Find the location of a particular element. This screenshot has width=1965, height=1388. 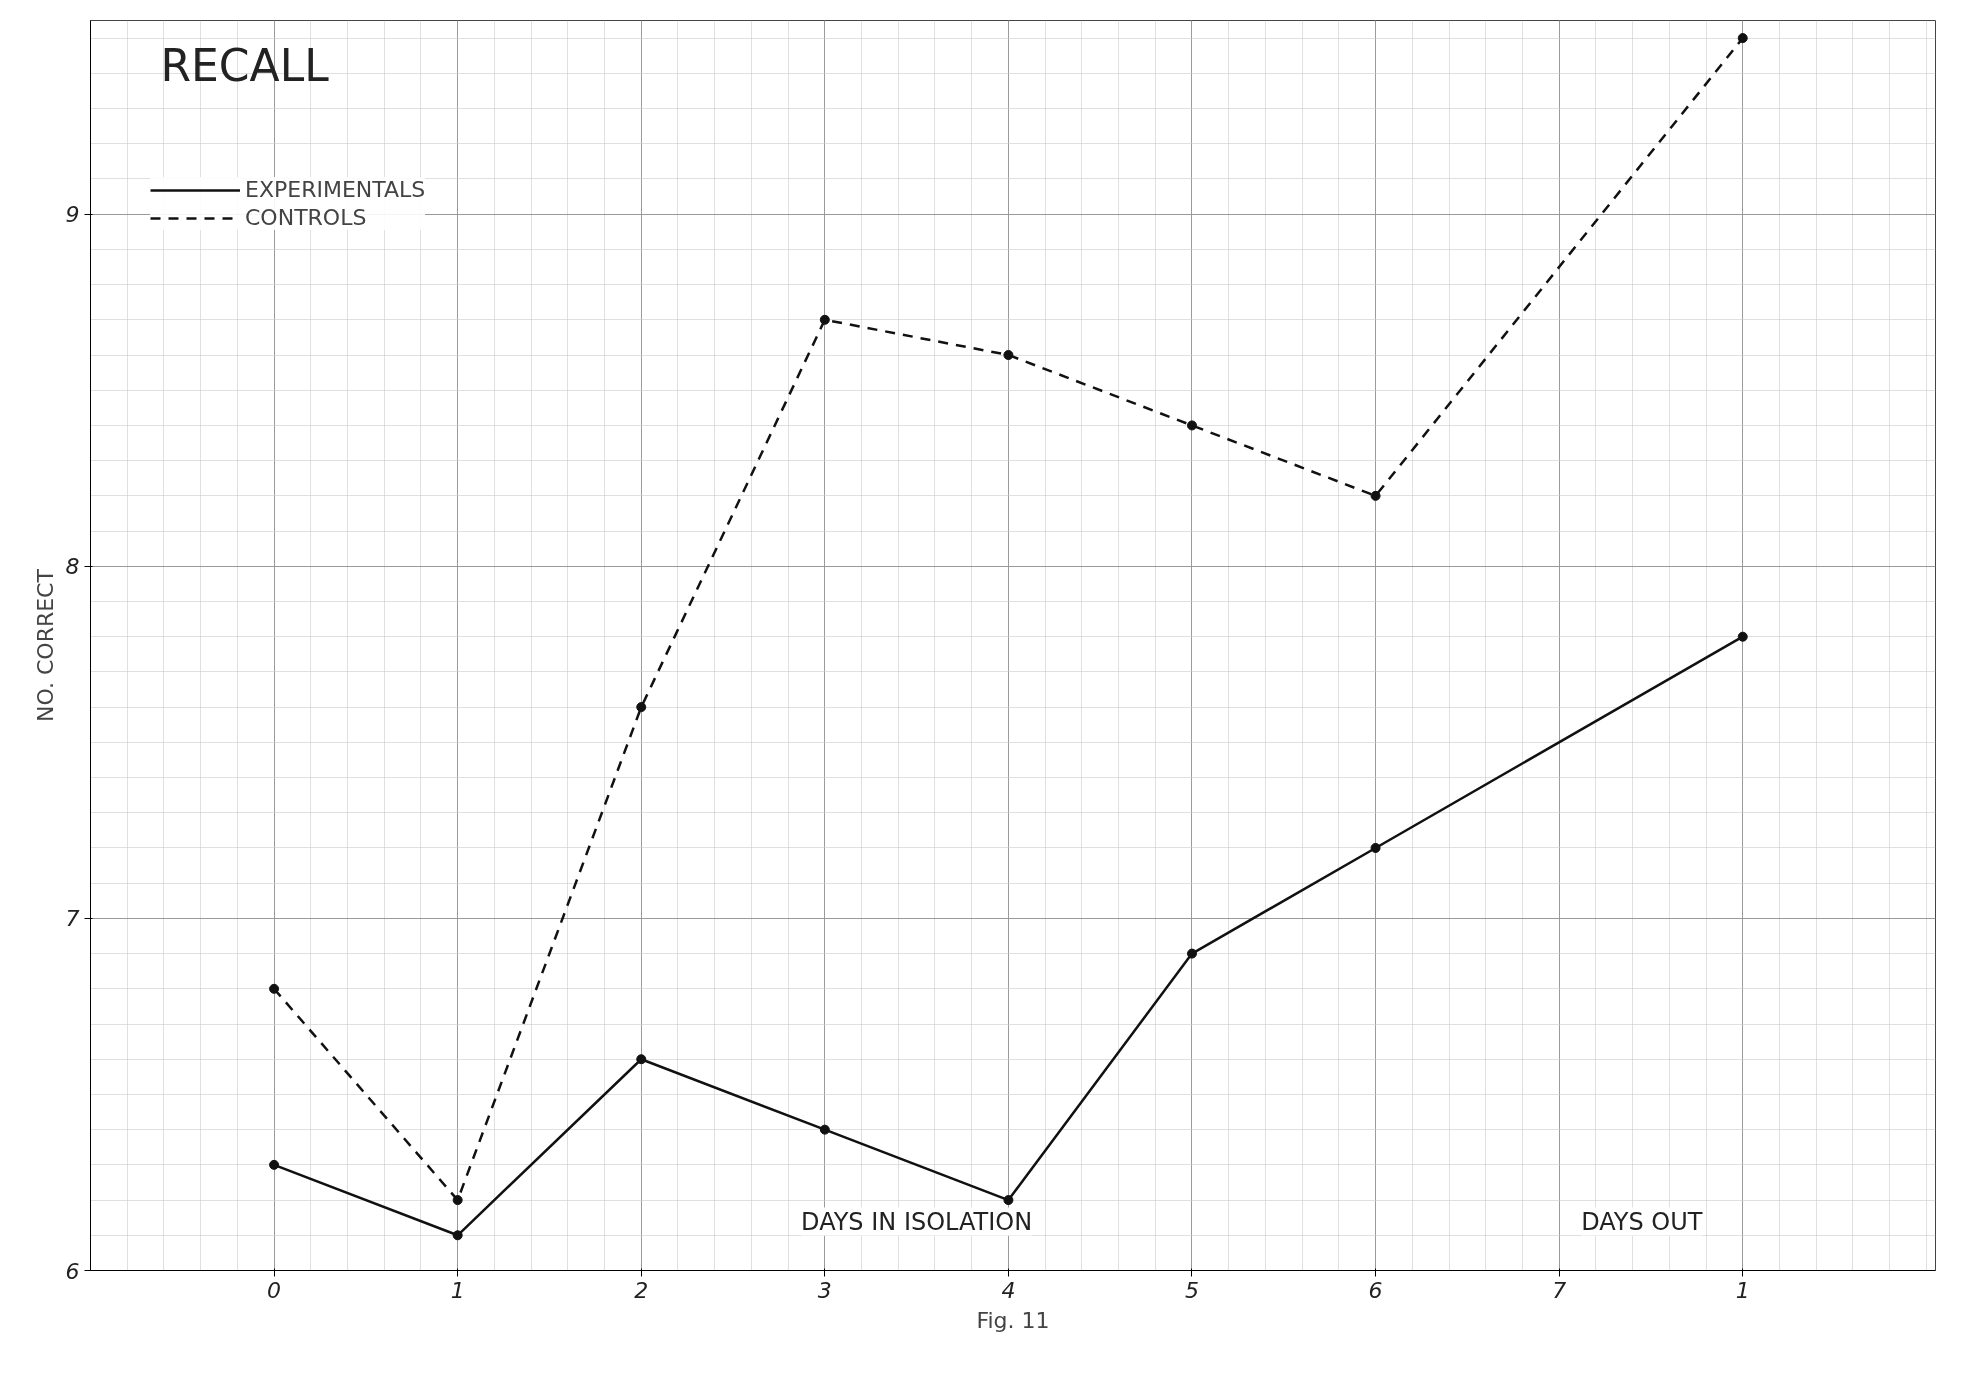

annotation: DAYS IN ISOLATION is located at coordinates (917, 1221).